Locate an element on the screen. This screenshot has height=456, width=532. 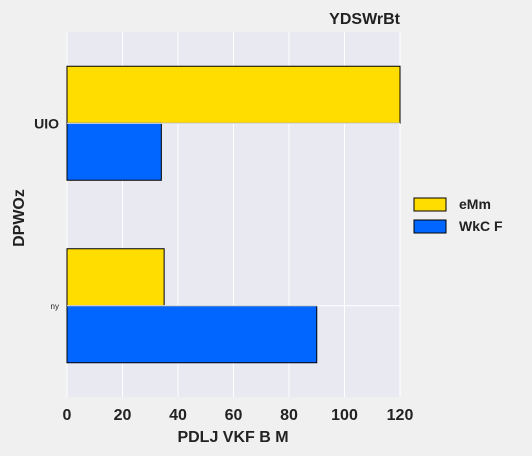
y-tick-label: ny is located at coordinates (55, 306).